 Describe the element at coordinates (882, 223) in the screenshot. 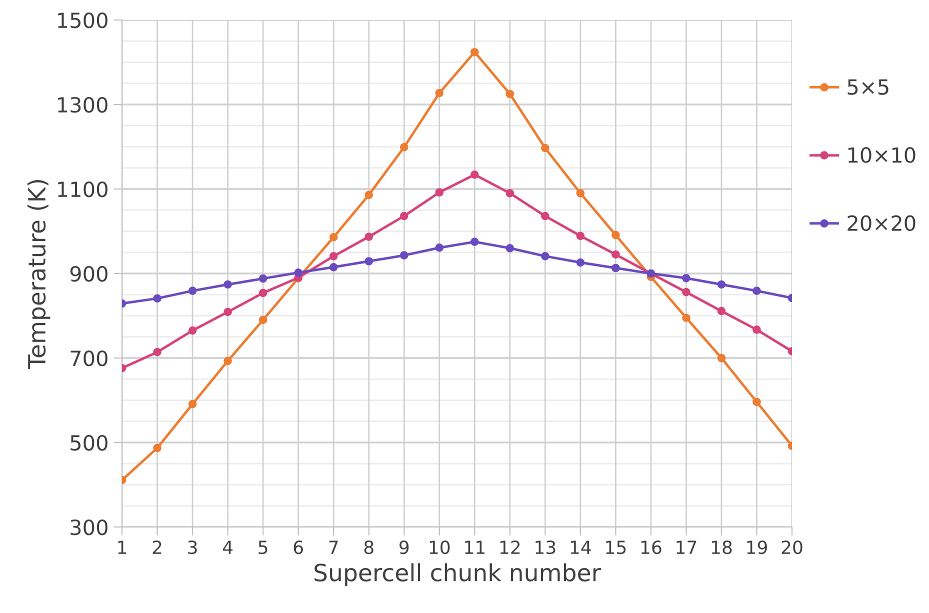

I see `legend-label: 20×20` at that location.